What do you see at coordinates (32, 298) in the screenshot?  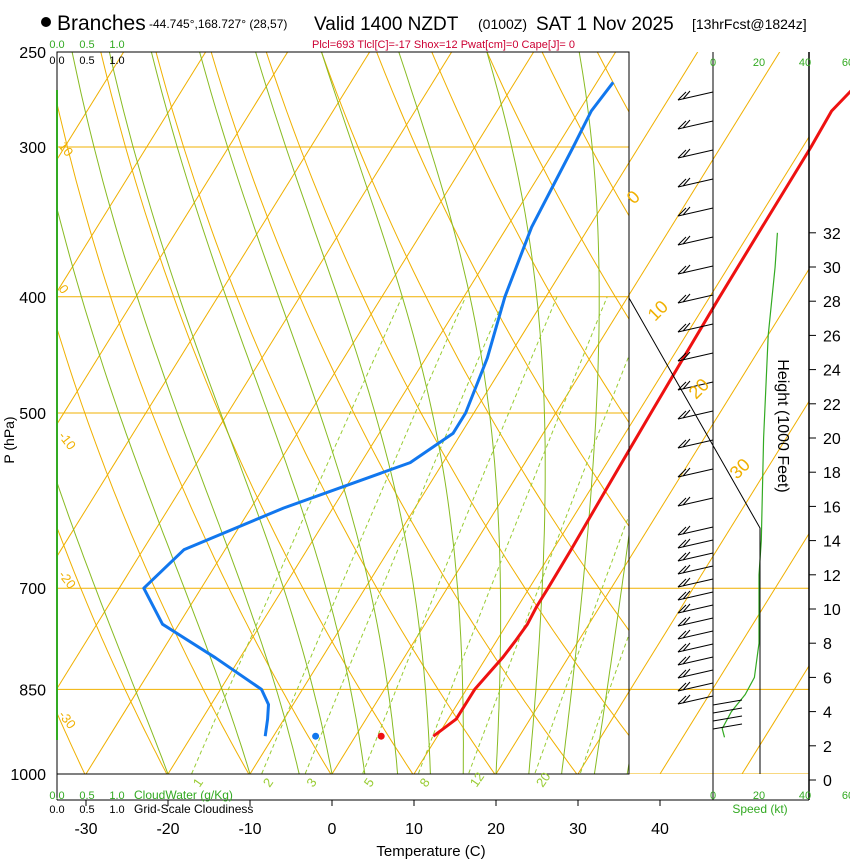 I see `pressure-tick-label: 400` at bounding box center [32, 298].